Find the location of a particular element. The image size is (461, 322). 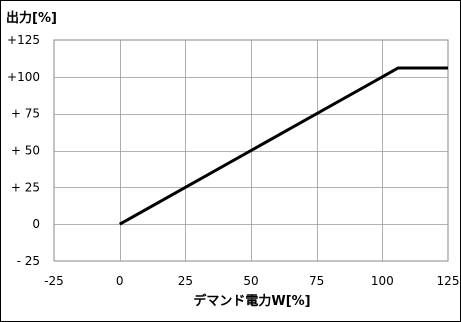

x-tick-label: -25 is located at coordinates (54, 281).